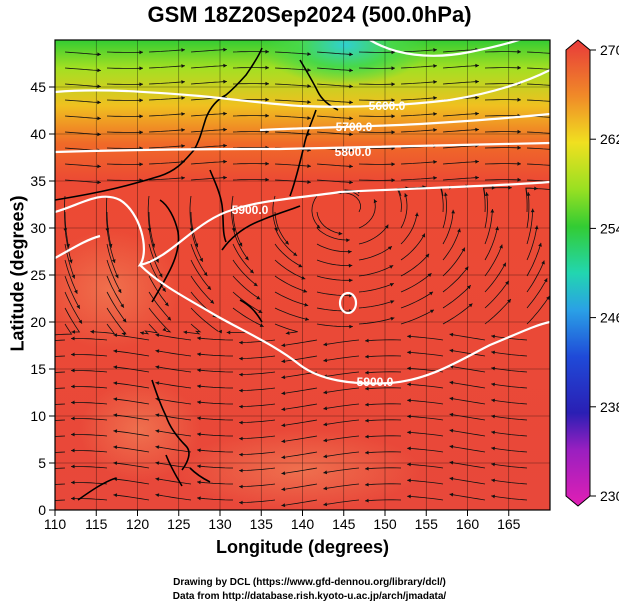  I want to click on x-tick-label: 110, so click(55, 524).